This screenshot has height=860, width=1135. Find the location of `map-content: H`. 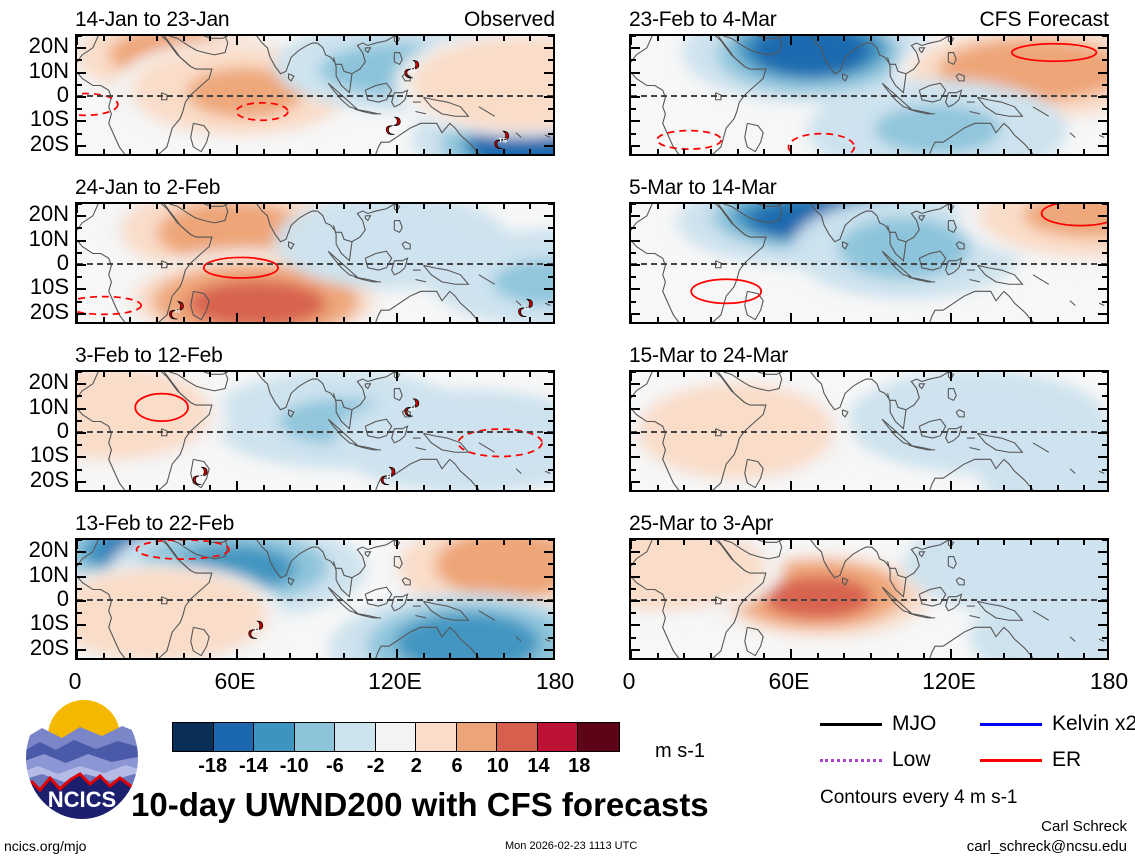

map-content: H is located at coordinates (315, 599).